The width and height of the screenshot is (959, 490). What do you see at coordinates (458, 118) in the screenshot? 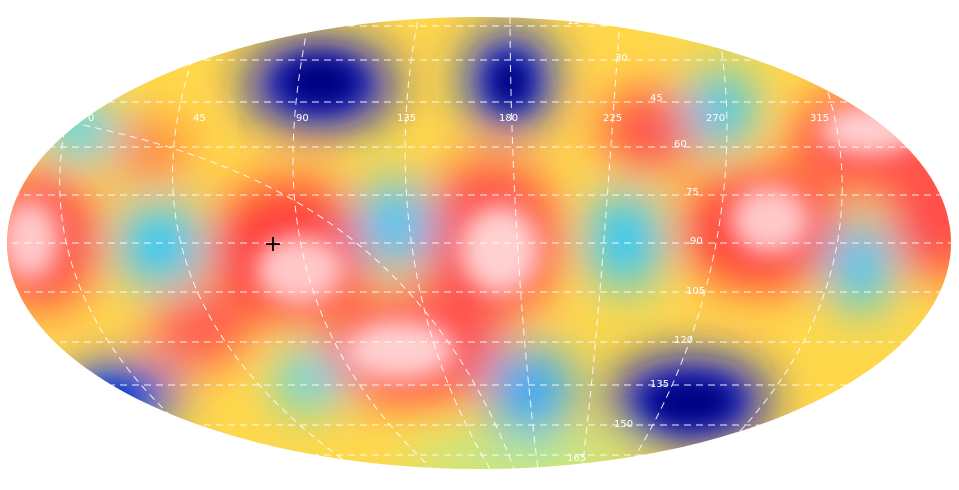
I see `longitude-labels: 0 45 90 135 180 225 270 315` at bounding box center [458, 118].